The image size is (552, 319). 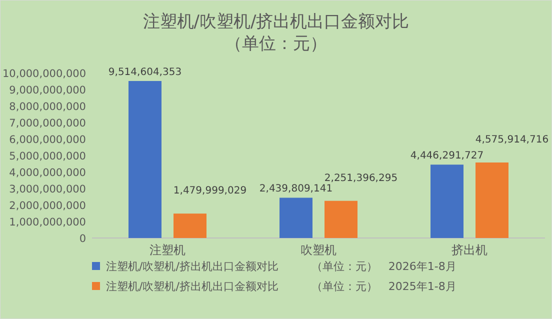 I want to click on x-tick-label: 挤出机, so click(x=470, y=250).